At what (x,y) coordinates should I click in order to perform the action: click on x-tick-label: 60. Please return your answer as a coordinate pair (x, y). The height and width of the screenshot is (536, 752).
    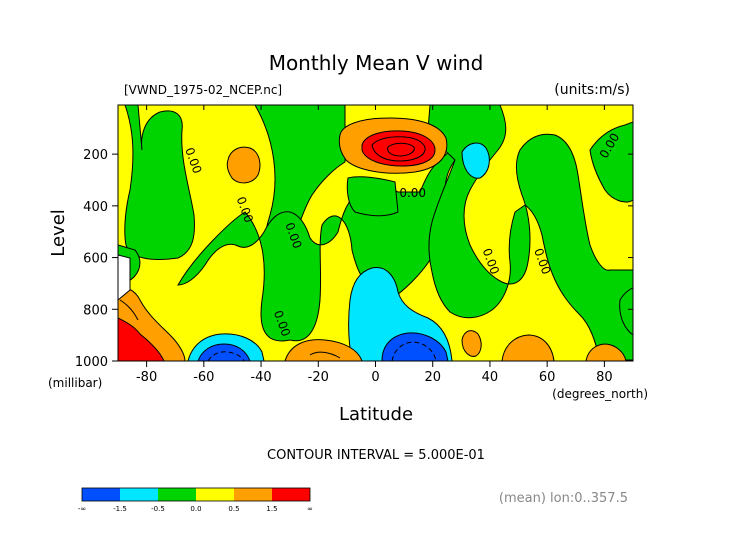
    Looking at the image, I should click on (547, 377).